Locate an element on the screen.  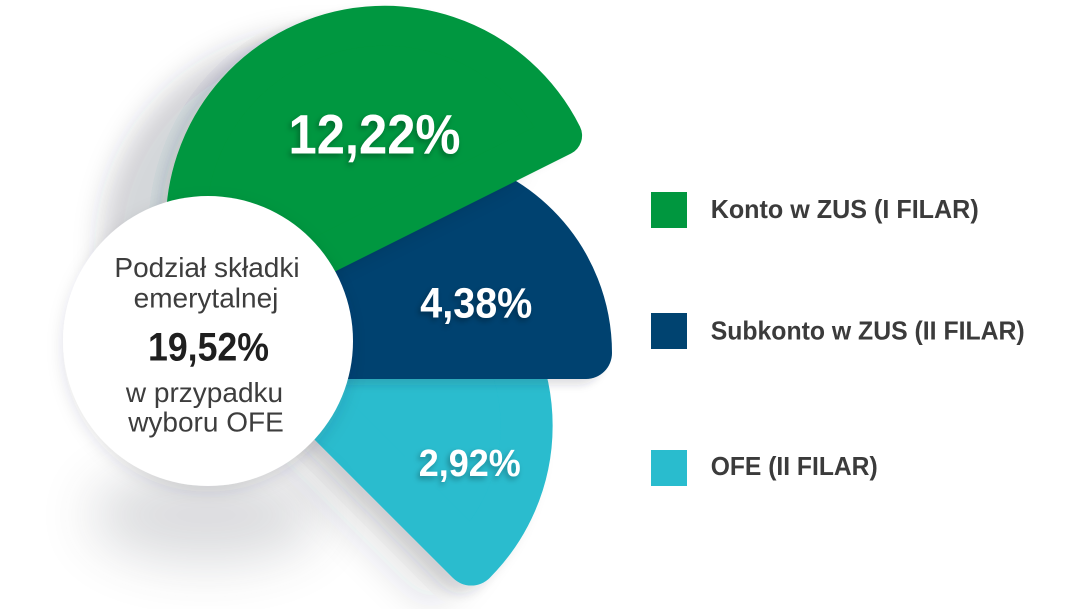
svg-text: 12,22% is located at coordinates (375, 133).